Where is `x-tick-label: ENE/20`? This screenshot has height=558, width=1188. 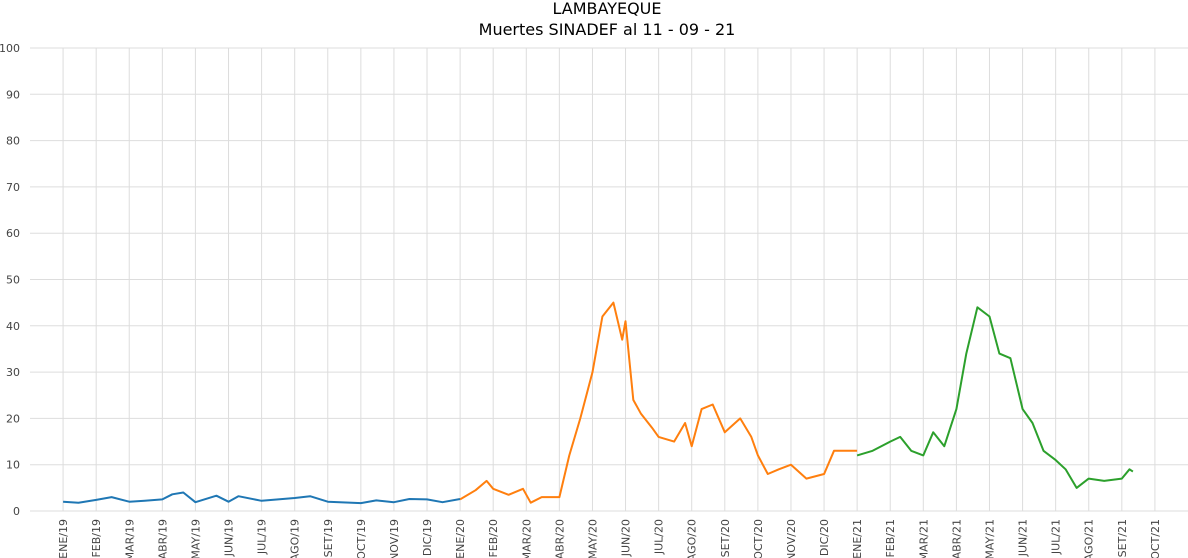 x-tick-label: ENE/20 is located at coordinates (460, 538).